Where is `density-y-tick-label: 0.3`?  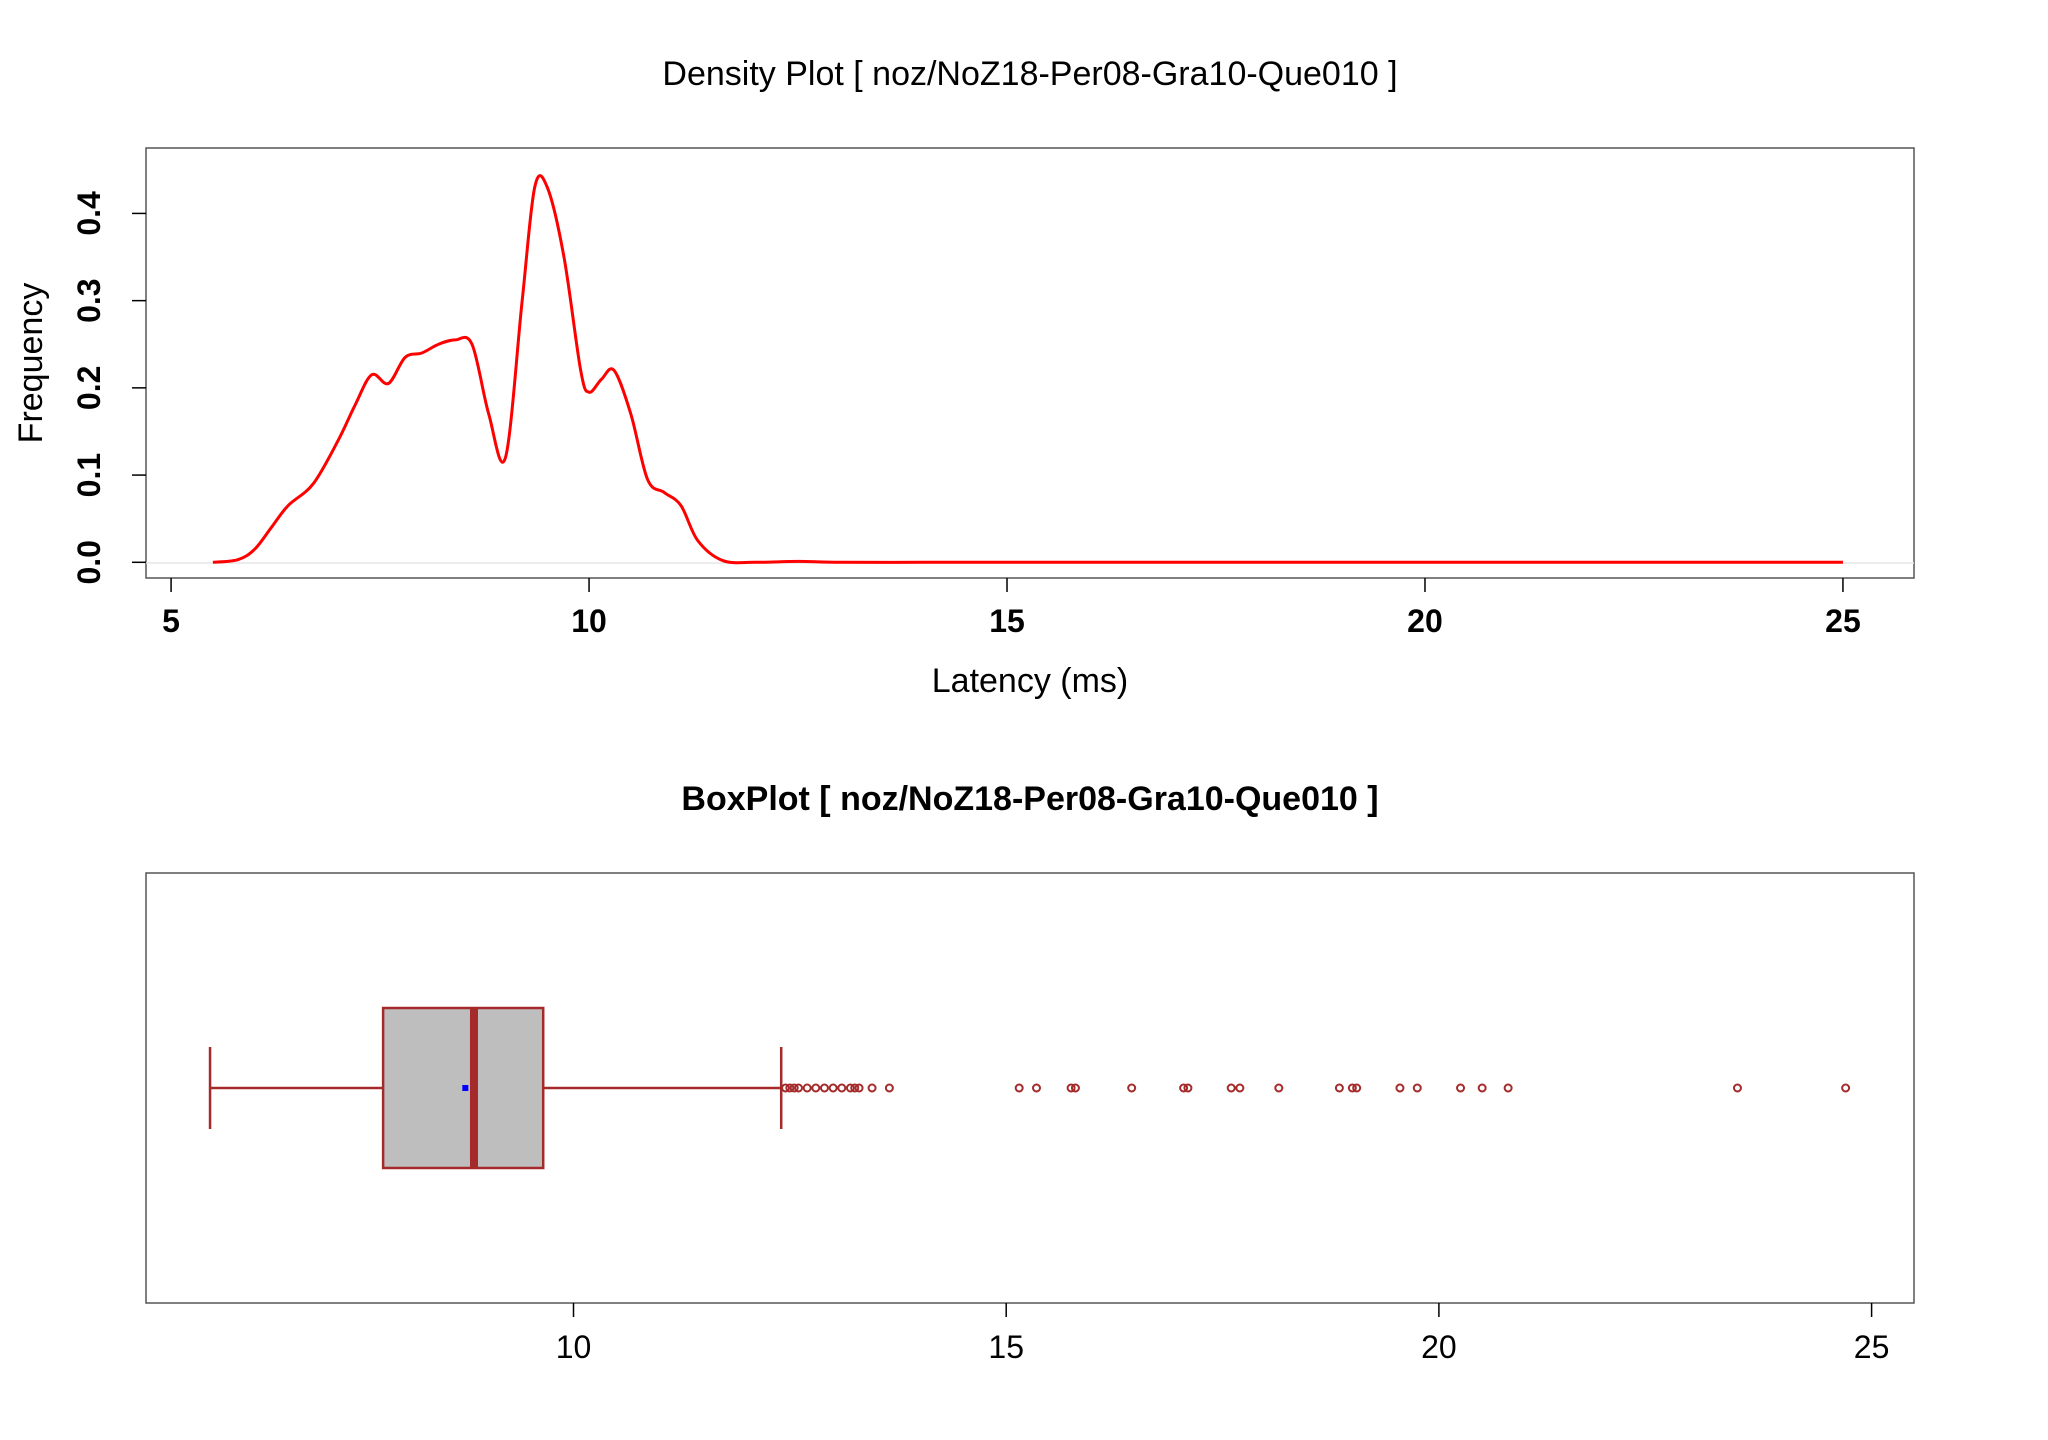 density-y-tick-label: 0.3 is located at coordinates (89, 300).